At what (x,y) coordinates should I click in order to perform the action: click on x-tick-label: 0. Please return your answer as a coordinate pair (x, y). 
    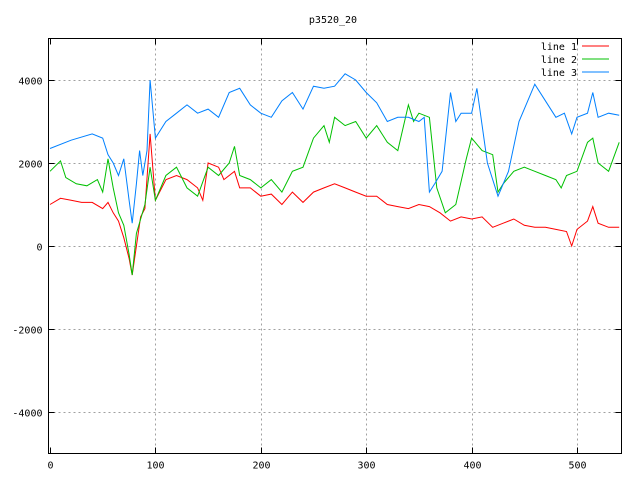
    Looking at the image, I should click on (50, 466).